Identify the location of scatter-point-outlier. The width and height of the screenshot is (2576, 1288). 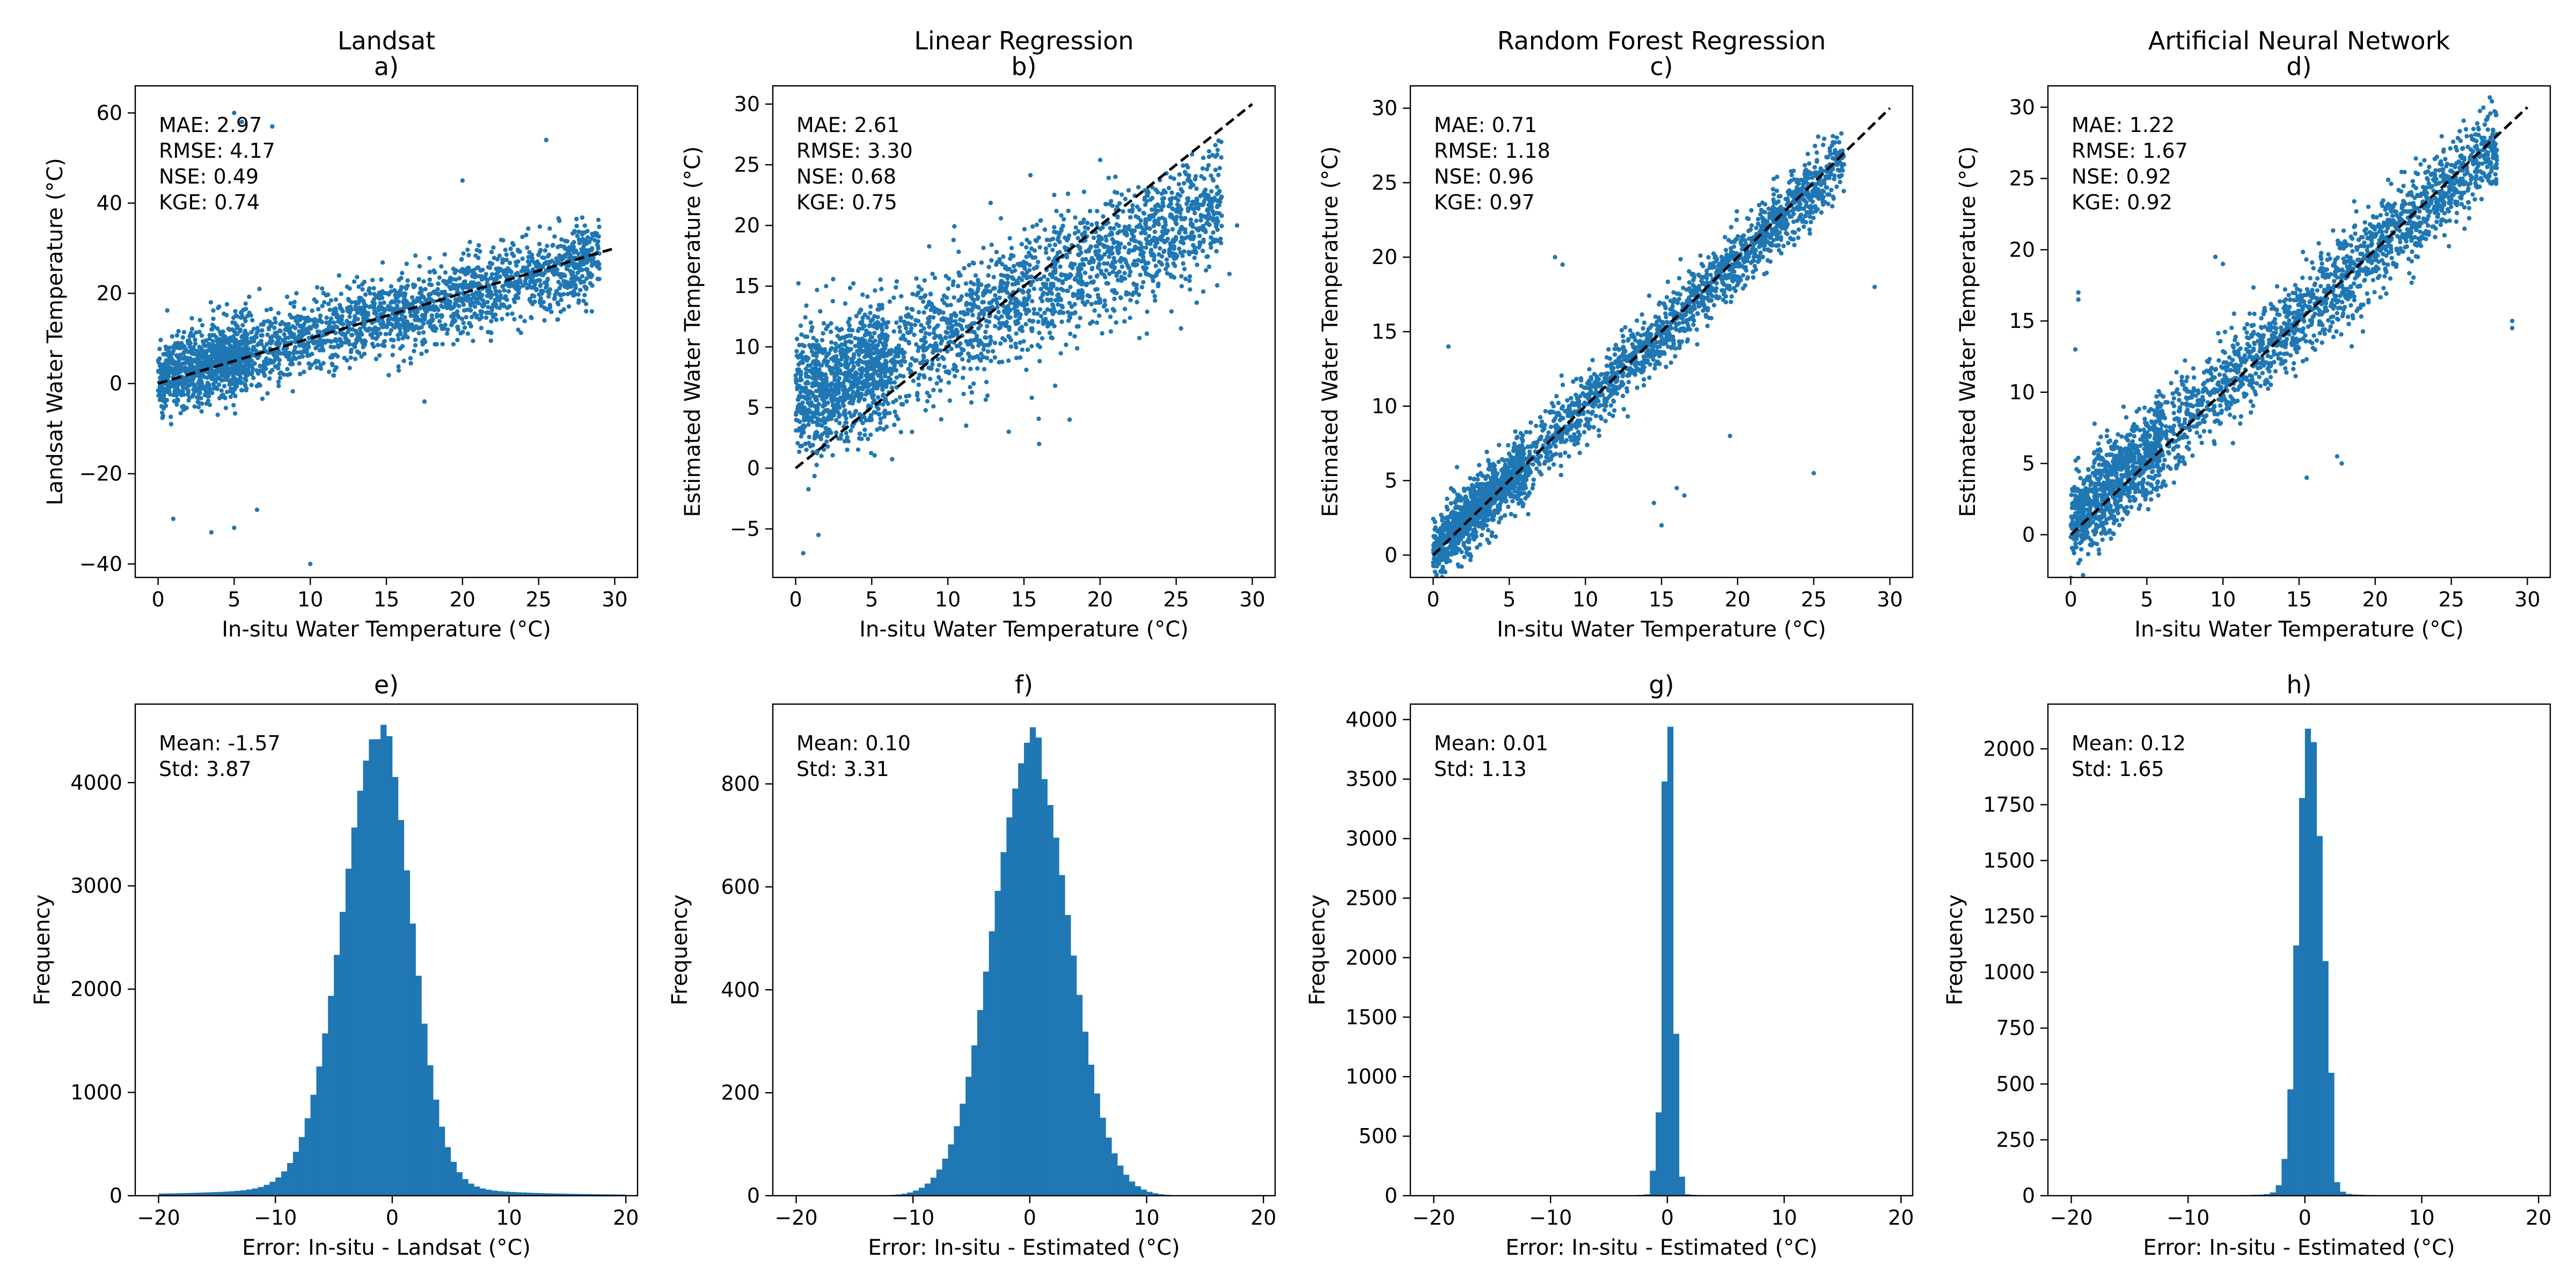
(424, 401).